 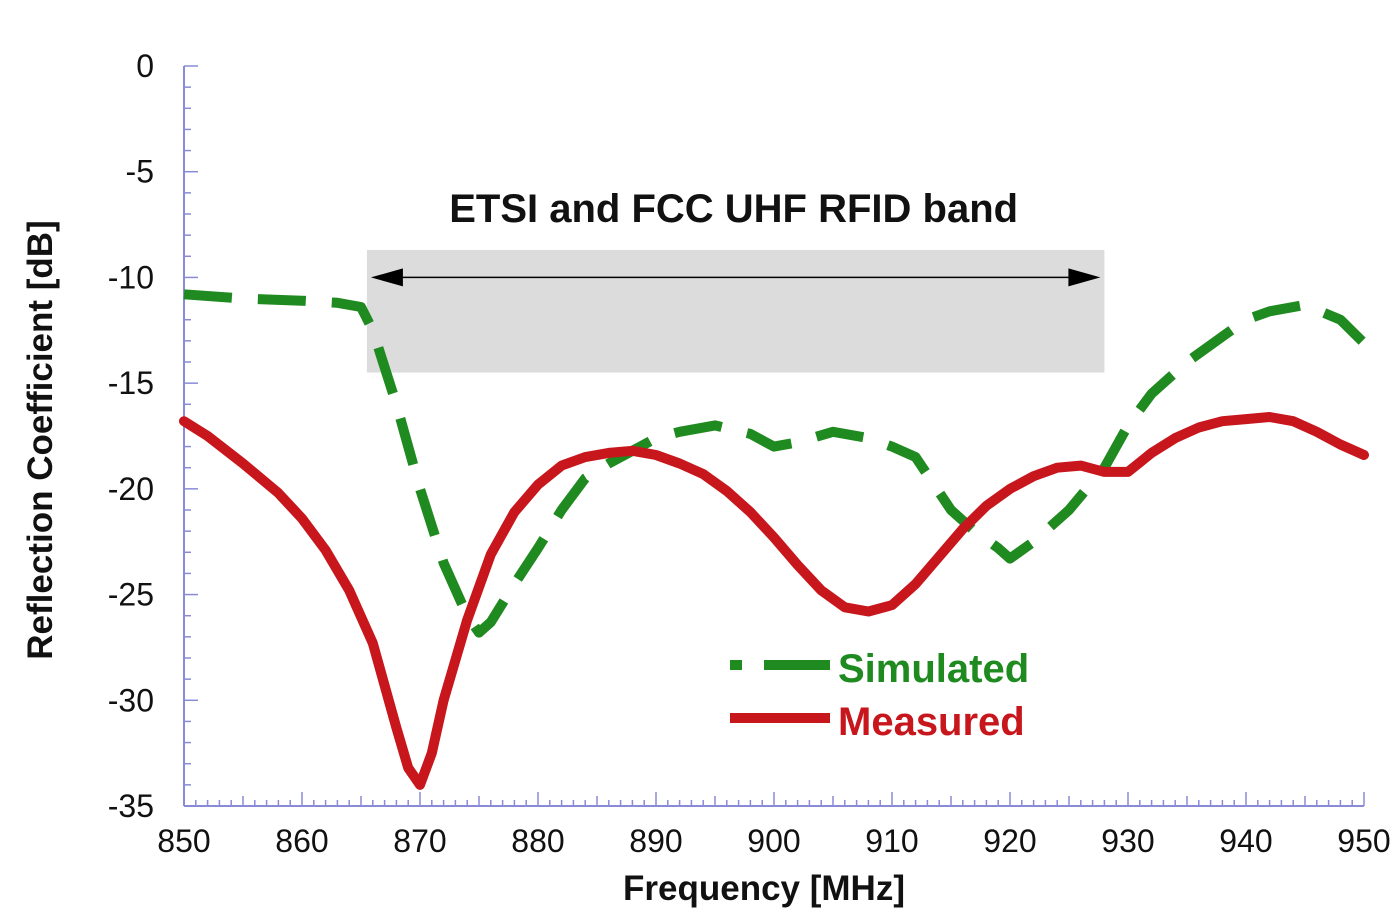 What do you see at coordinates (931, 722) in the screenshot?
I see `legend-measured-label: Measured` at bounding box center [931, 722].